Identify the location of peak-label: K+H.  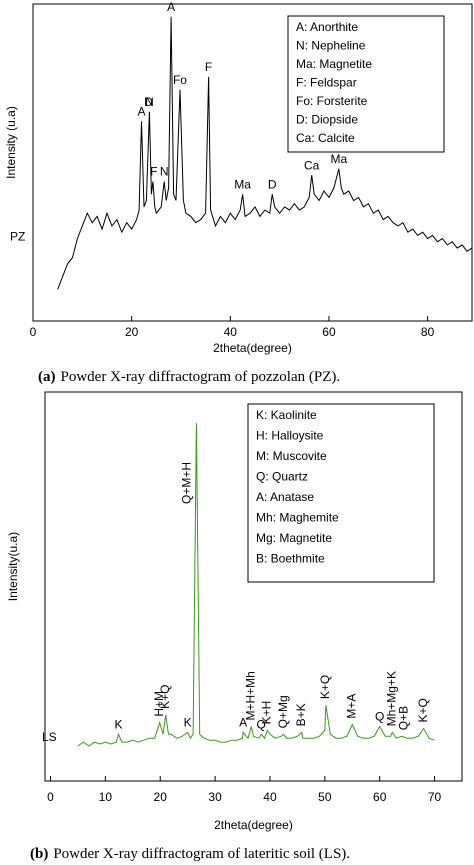
(266, 713).